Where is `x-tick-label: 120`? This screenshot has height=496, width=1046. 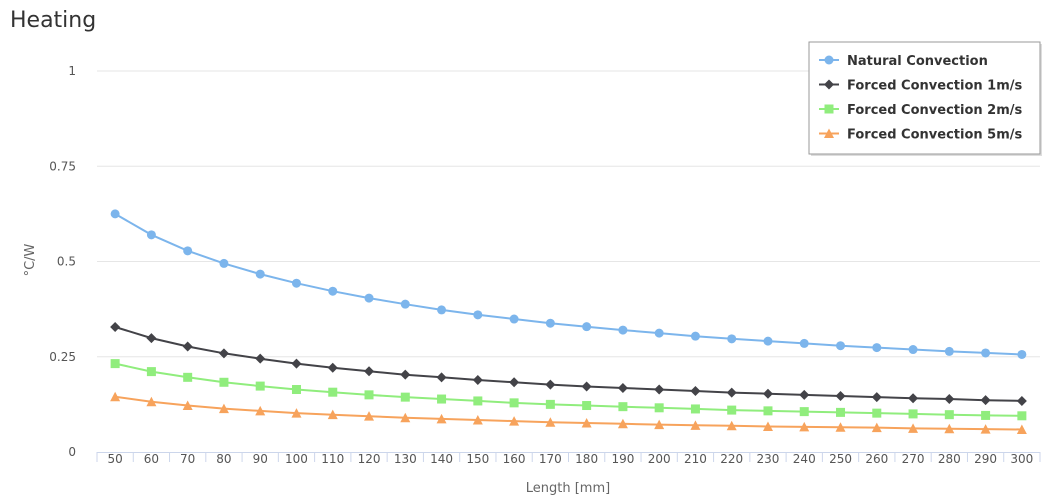 x-tick-label: 120 is located at coordinates (369, 459).